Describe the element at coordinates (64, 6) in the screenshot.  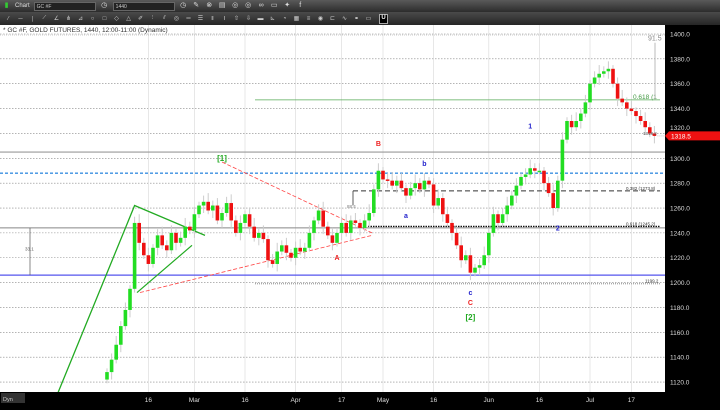
I see `symbol-select: GC #F` at that location.